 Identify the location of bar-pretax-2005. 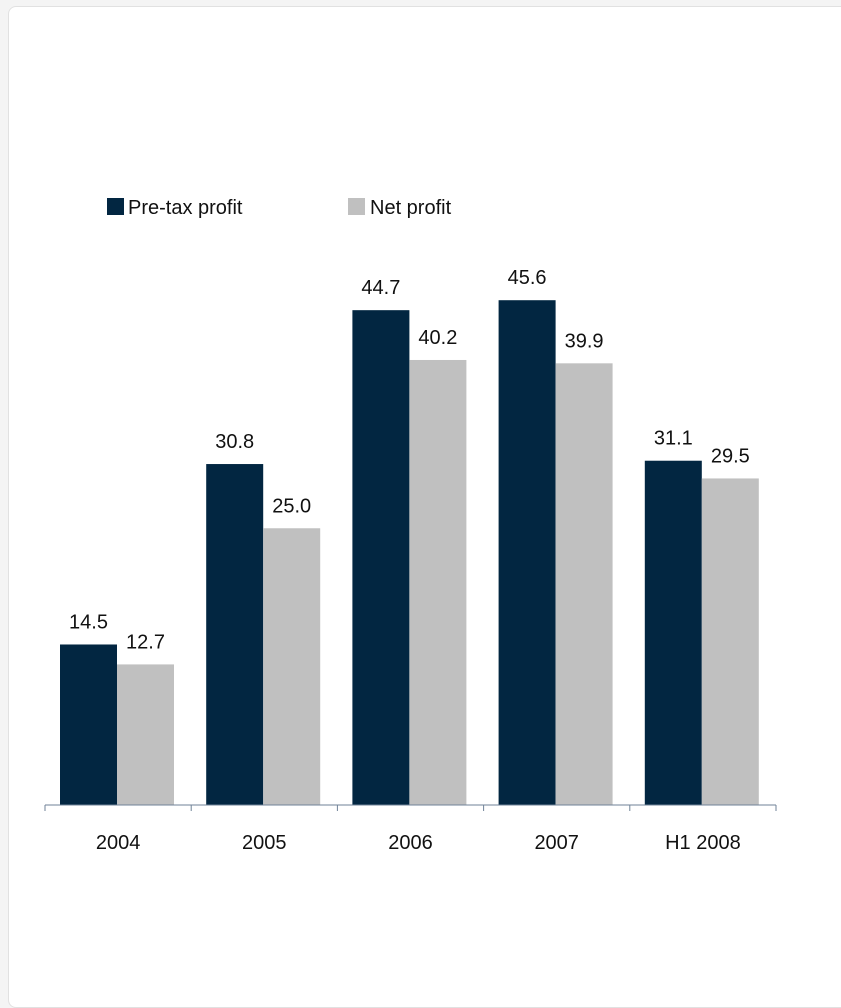
(235, 634).